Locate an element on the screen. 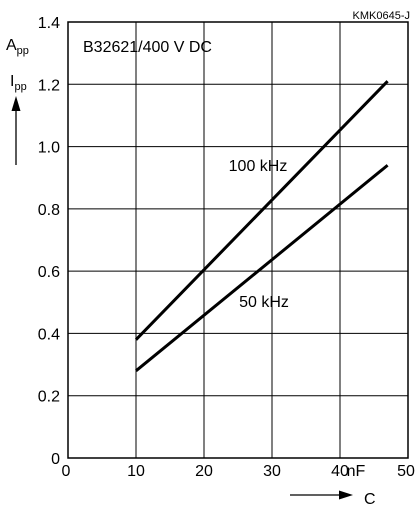 The image size is (419, 505). x-unit-label: nF is located at coordinates (356, 471).